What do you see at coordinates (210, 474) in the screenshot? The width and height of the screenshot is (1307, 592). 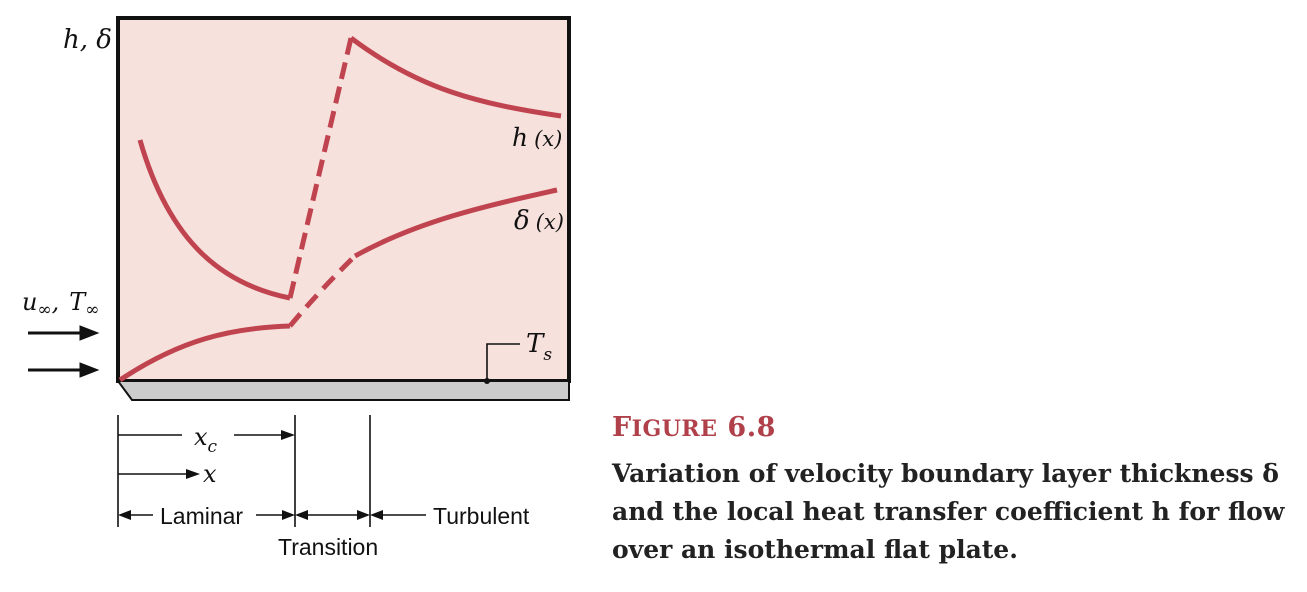 I see `x-direction-label: x` at bounding box center [210, 474].